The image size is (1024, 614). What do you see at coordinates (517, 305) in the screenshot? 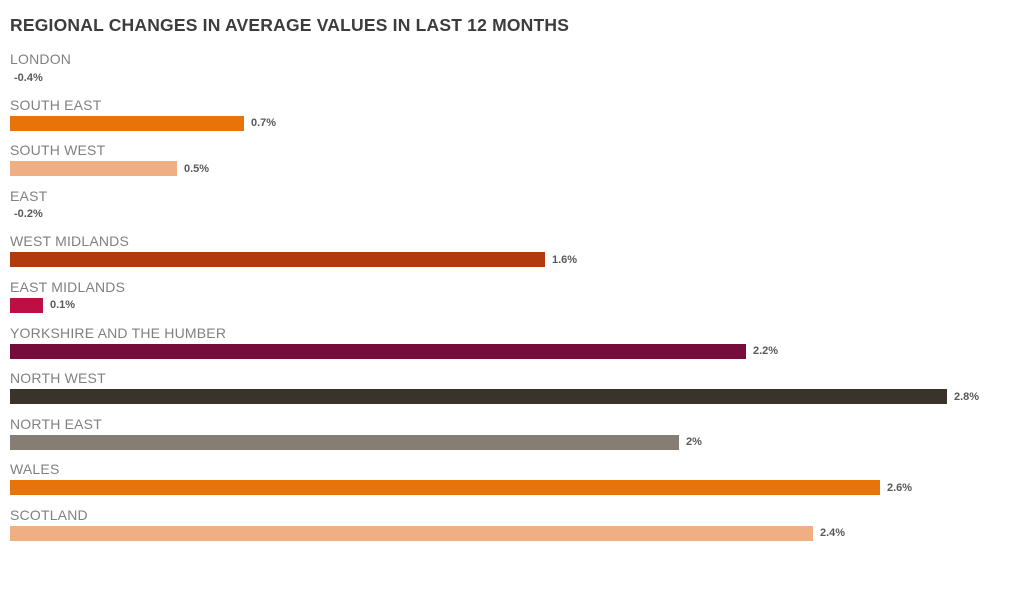
I see `bar-line: 0.1%` at bounding box center [517, 305].